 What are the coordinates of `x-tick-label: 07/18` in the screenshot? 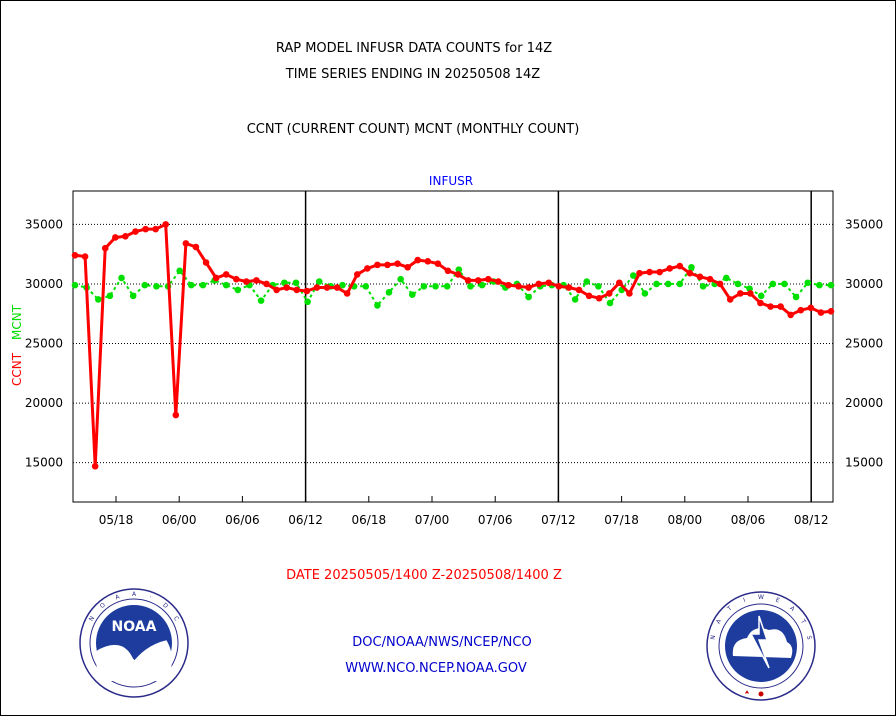 It's located at (621, 520).